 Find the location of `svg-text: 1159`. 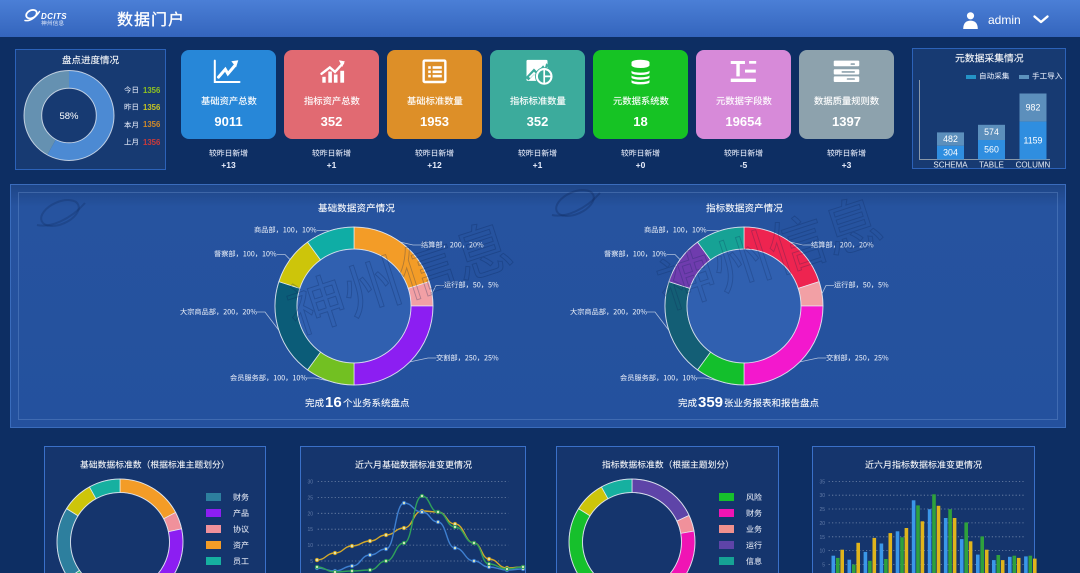

svg-text: 1159 is located at coordinates (1033, 141).